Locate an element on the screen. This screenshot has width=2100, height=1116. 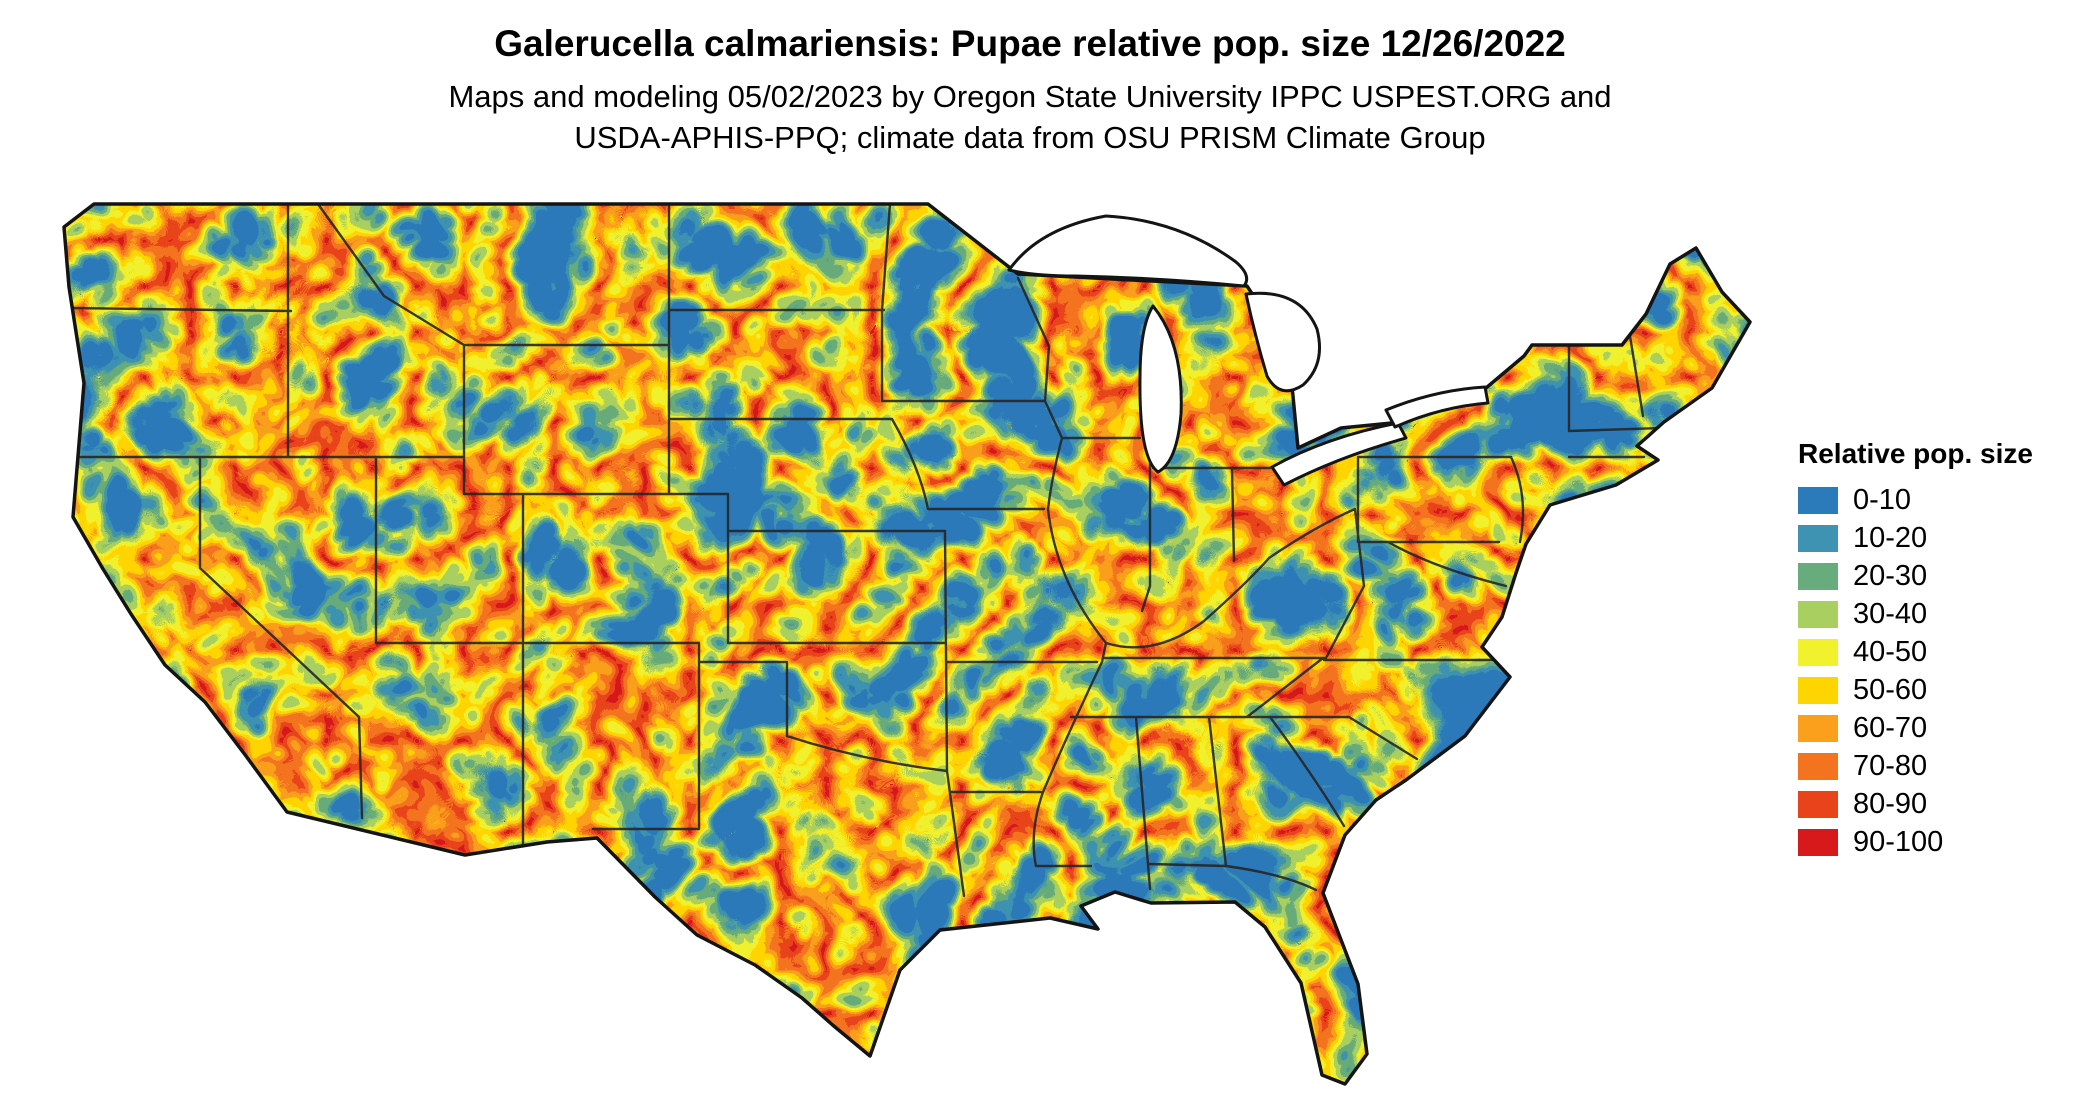
legend-item-label: 50-60 is located at coordinates (1890, 690).